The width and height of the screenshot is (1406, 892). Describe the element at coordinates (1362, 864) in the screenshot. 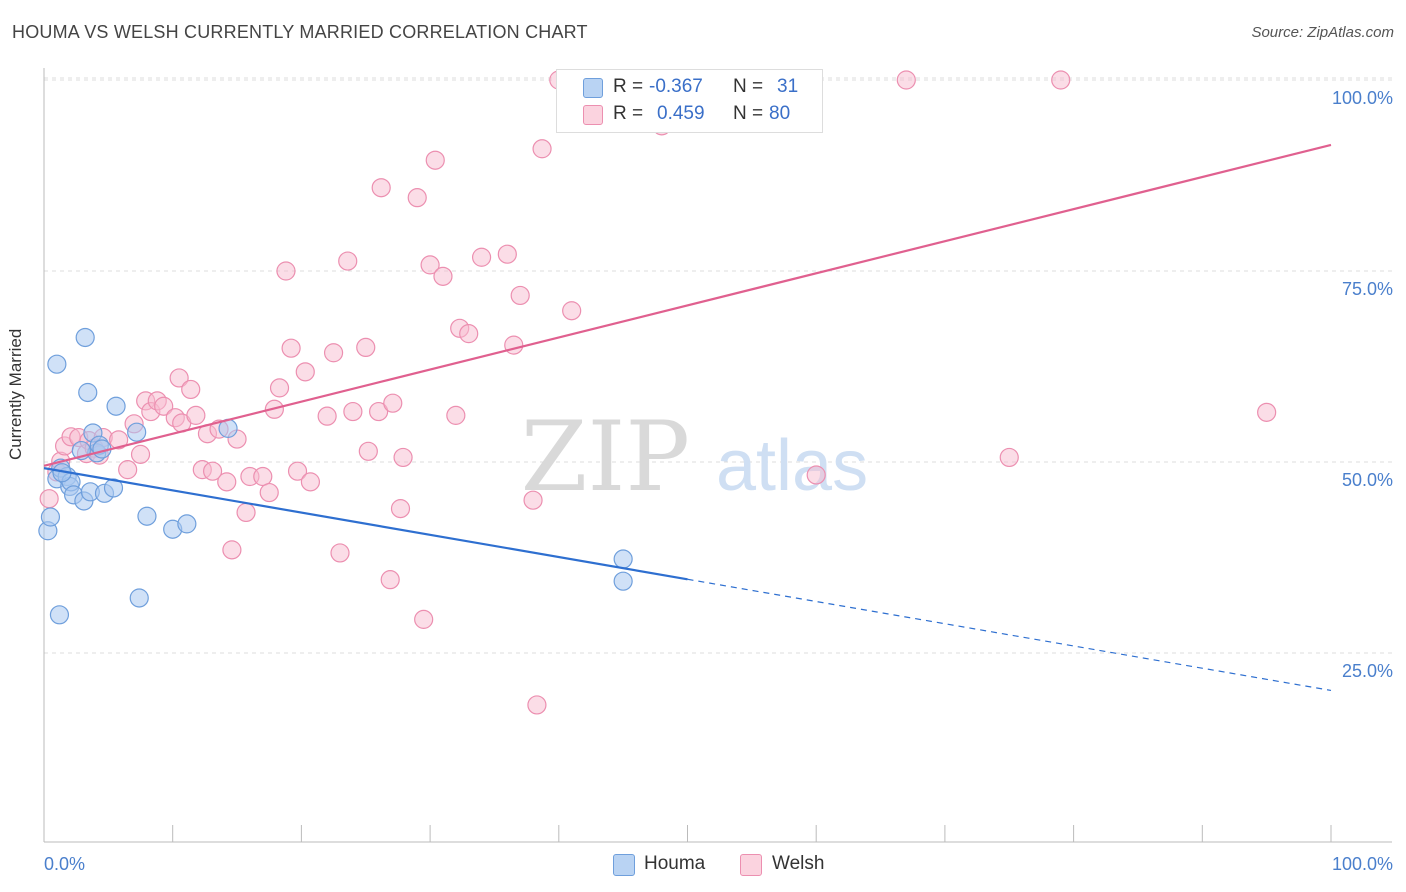

I see `x-tick-label-max: 100.0%` at that location.